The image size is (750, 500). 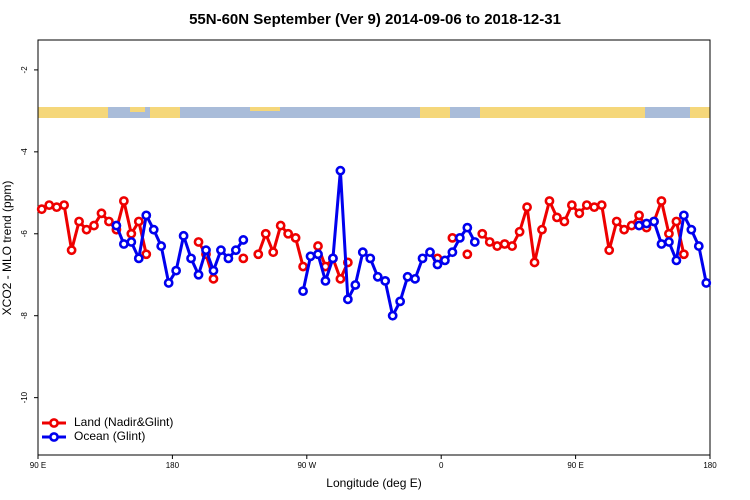 What do you see at coordinates (441, 465) in the screenshot?
I see `x-tick-label: 0` at bounding box center [441, 465].